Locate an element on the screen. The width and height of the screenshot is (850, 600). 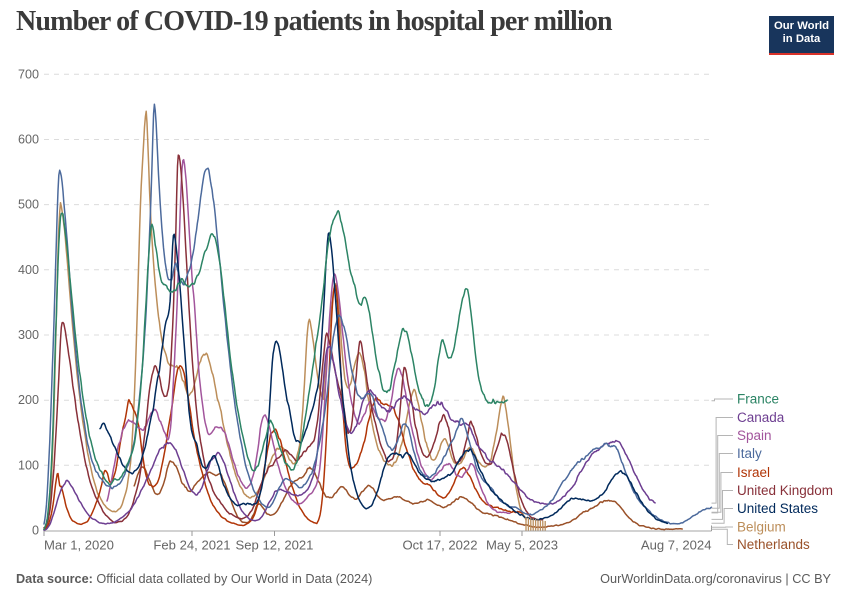
svg-text: 200 is located at coordinates (28, 400).